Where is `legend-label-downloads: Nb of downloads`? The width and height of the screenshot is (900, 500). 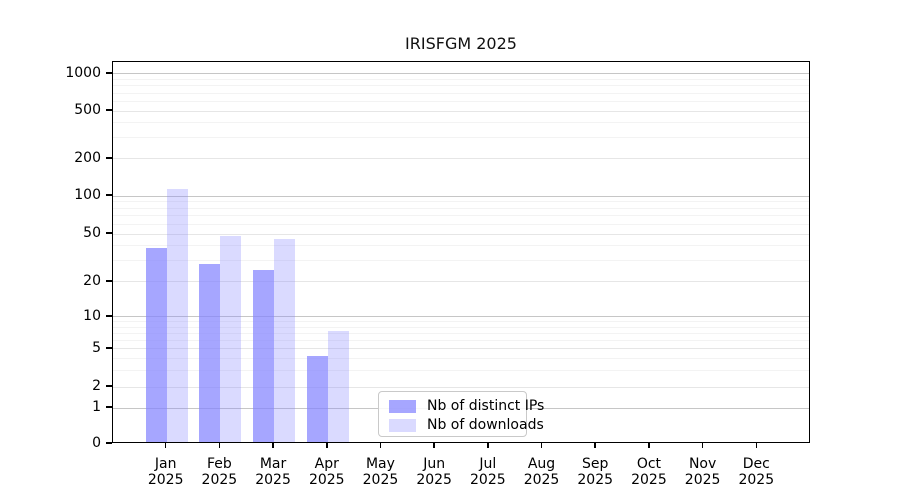
legend-label-downloads: Nb of downloads is located at coordinates (485, 425).